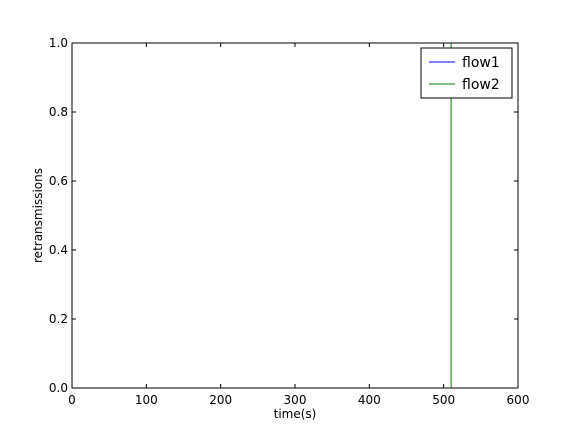 The width and height of the screenshot is (576, 432). What do you see at coordinates (58, 388) in the screenshot?
I see `y-tick-label: 0.0` at bounding box center [58, 388].